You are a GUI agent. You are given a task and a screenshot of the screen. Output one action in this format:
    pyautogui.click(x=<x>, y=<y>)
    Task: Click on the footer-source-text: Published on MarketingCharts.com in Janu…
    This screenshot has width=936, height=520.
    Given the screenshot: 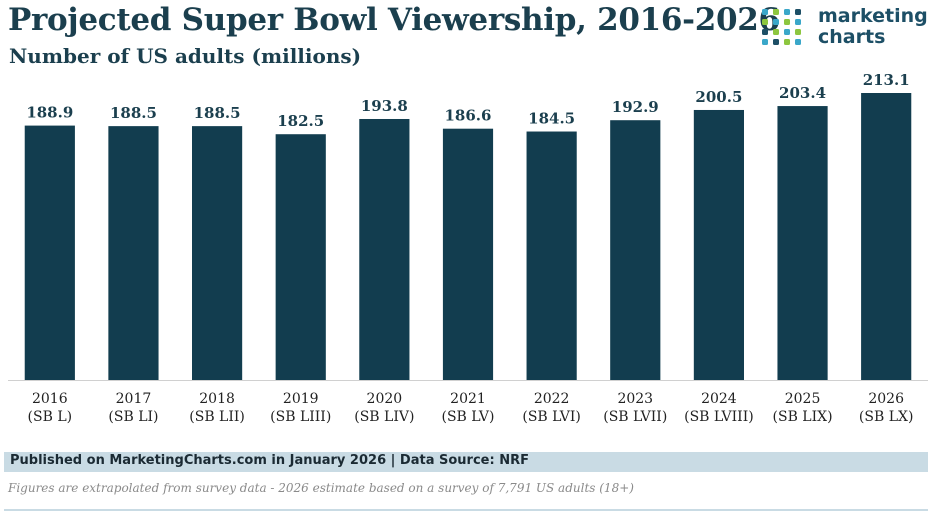 What is the action you would take?
    pyautogui.click(x=269, y=460)
    